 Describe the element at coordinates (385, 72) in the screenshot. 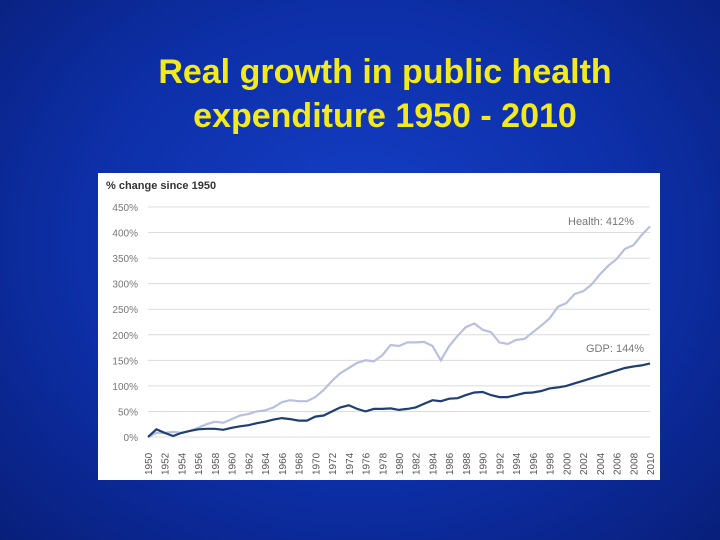

I see `slide-title-line-1: Real growth in public health` at that location.